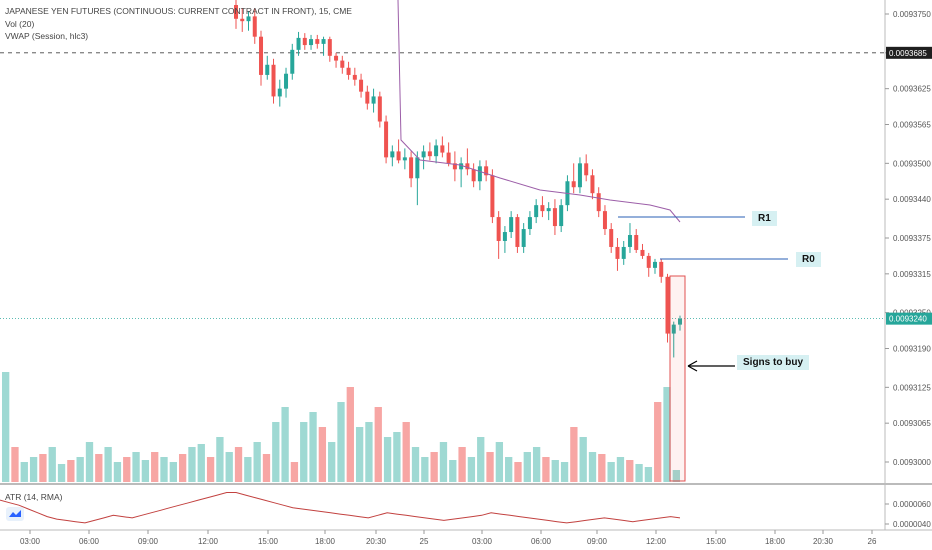 Image resolution: width=932 pixels, height=550 pixels. I want to click on time-tick-label: 06:00, so click(541, 541).